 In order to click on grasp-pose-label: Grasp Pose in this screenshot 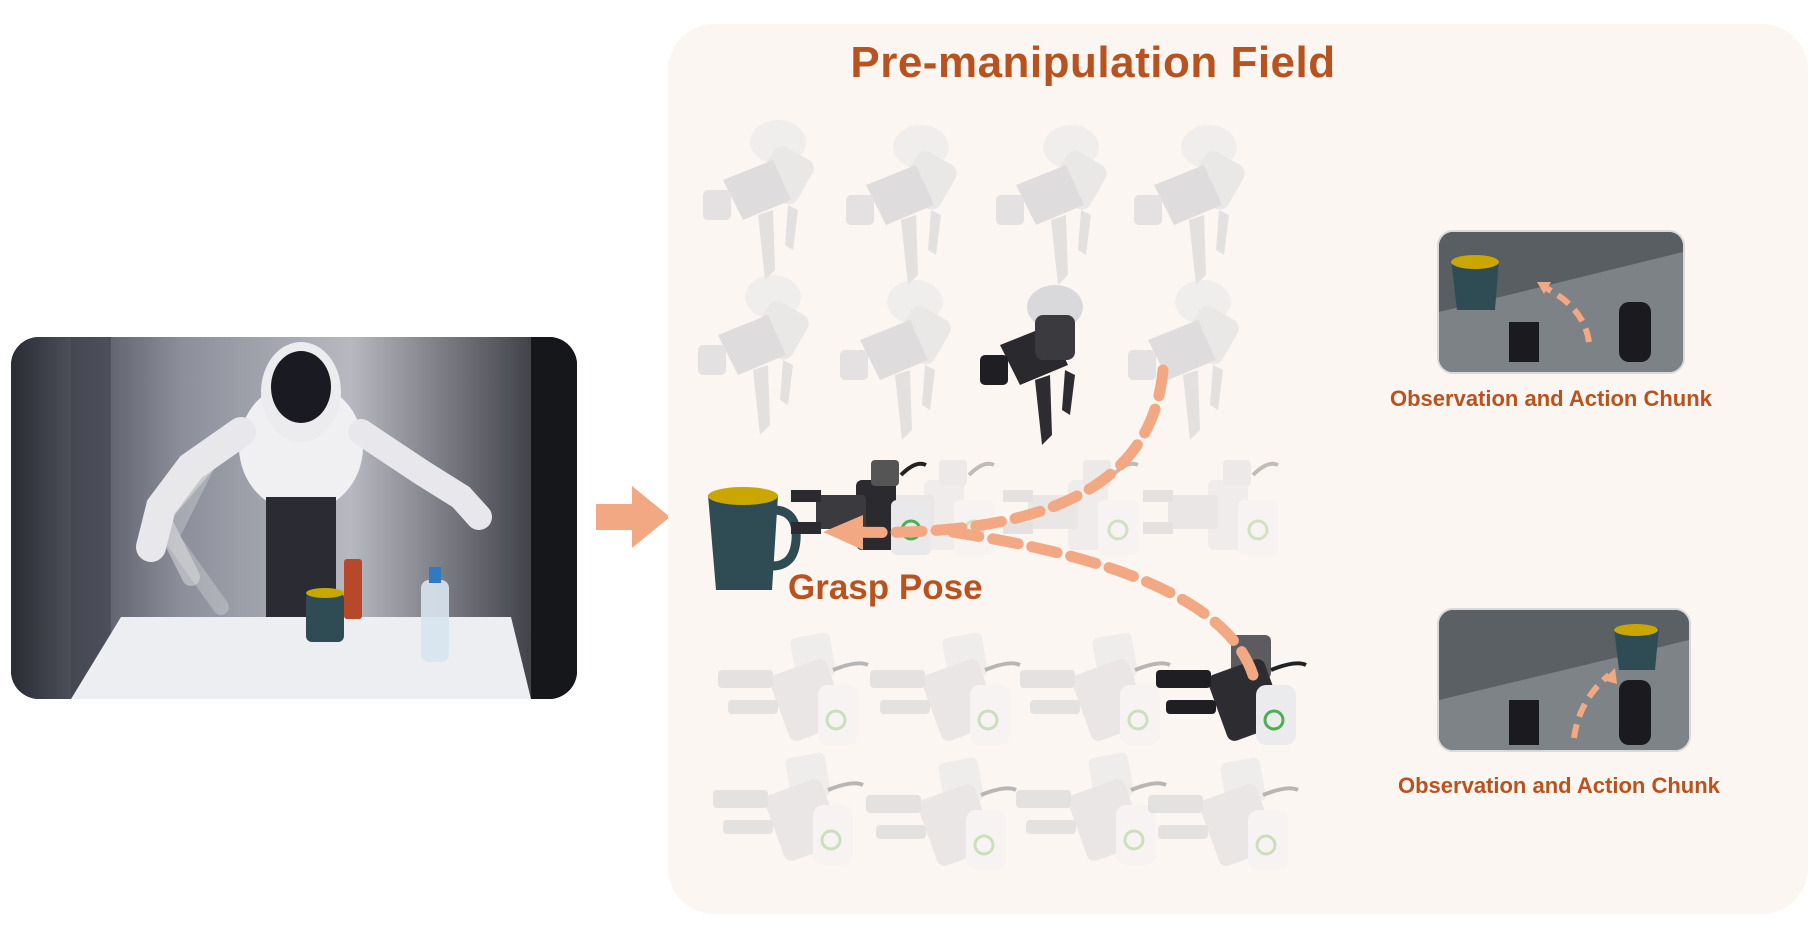, I will do `click(885, 587)`.